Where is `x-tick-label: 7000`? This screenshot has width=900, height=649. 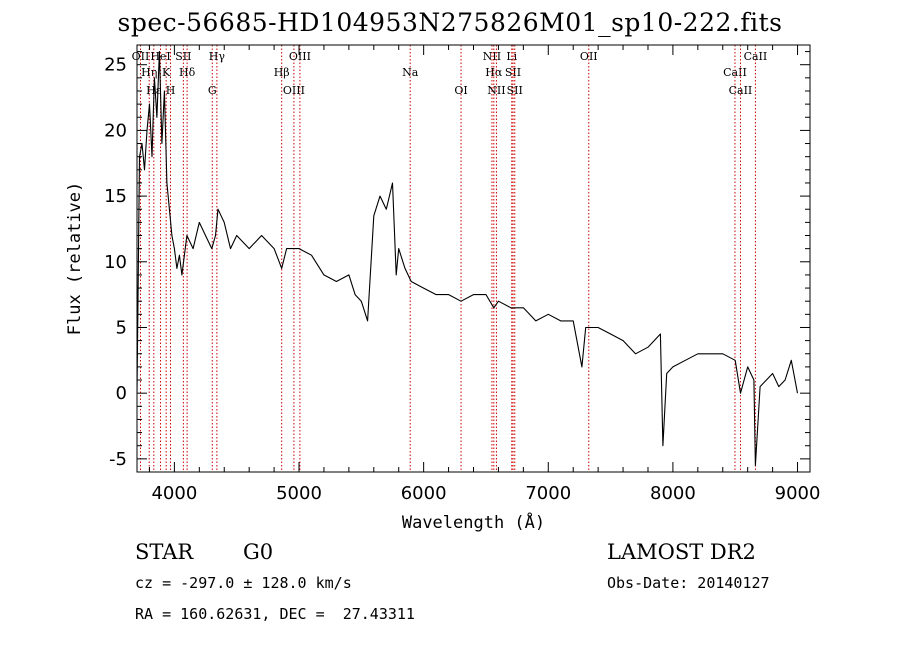 x-tick-label: 7000 is located at coordinates (548, 493).